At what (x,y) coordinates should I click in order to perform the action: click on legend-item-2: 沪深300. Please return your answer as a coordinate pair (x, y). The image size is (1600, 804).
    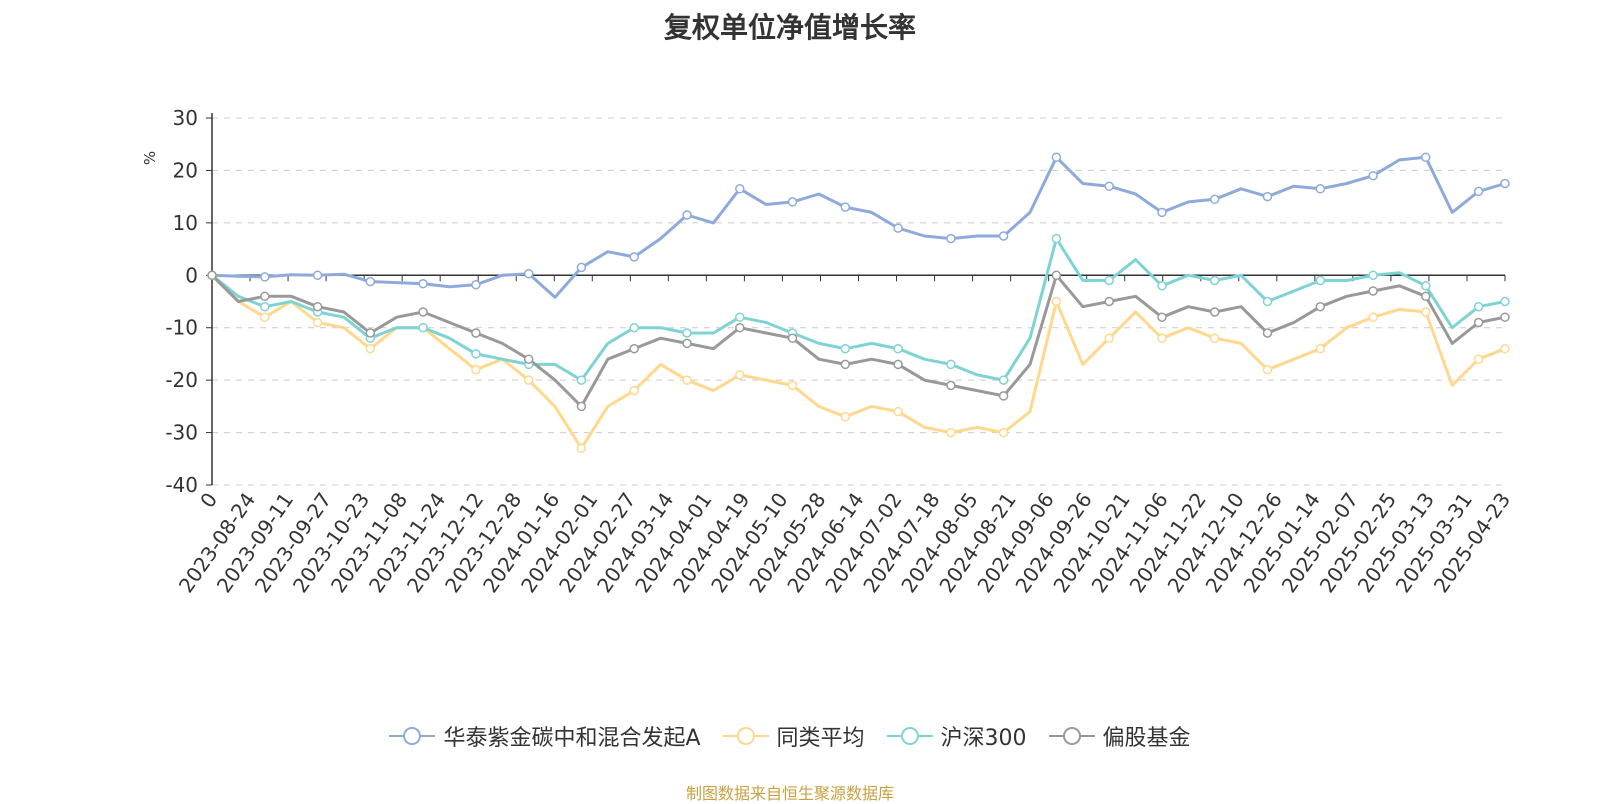
    Looking at the image, I should click on (956, 736).